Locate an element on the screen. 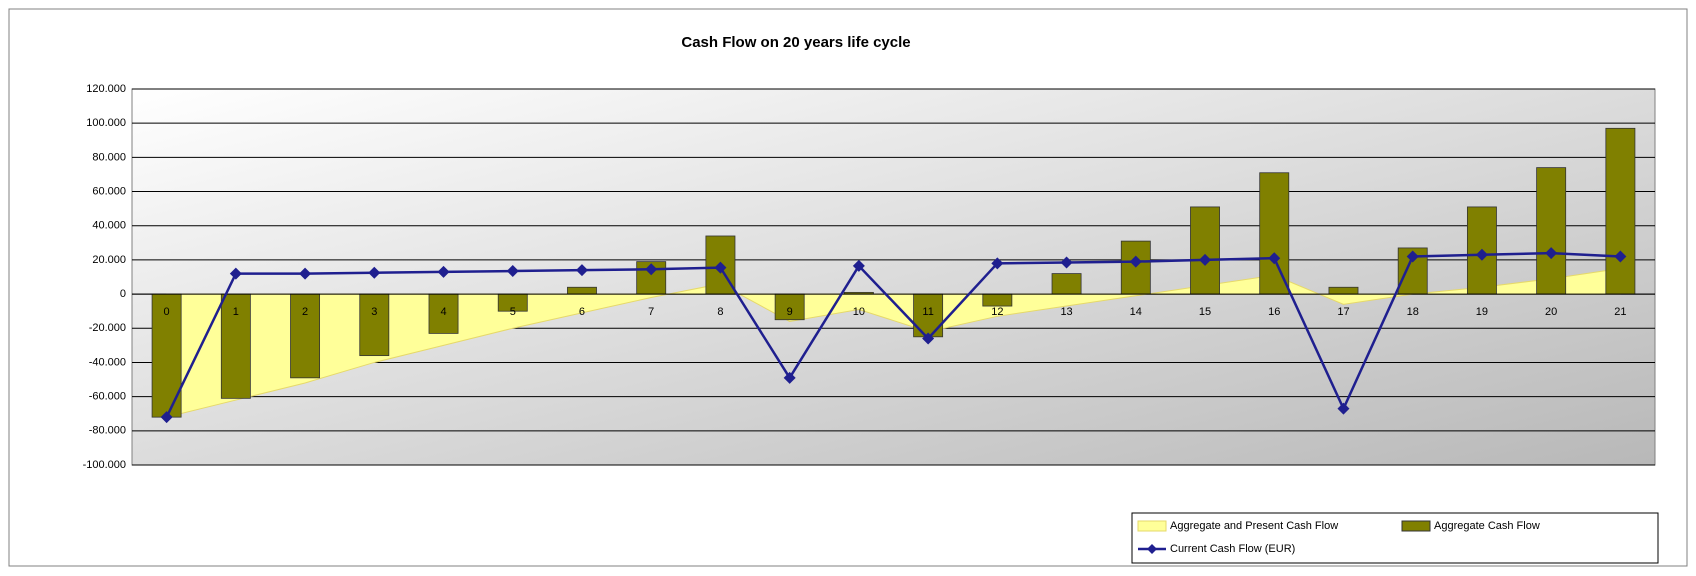 This screenshot has height=576, width=1696. y-tick-label: 20.000 is located at coordinates (109, 260).